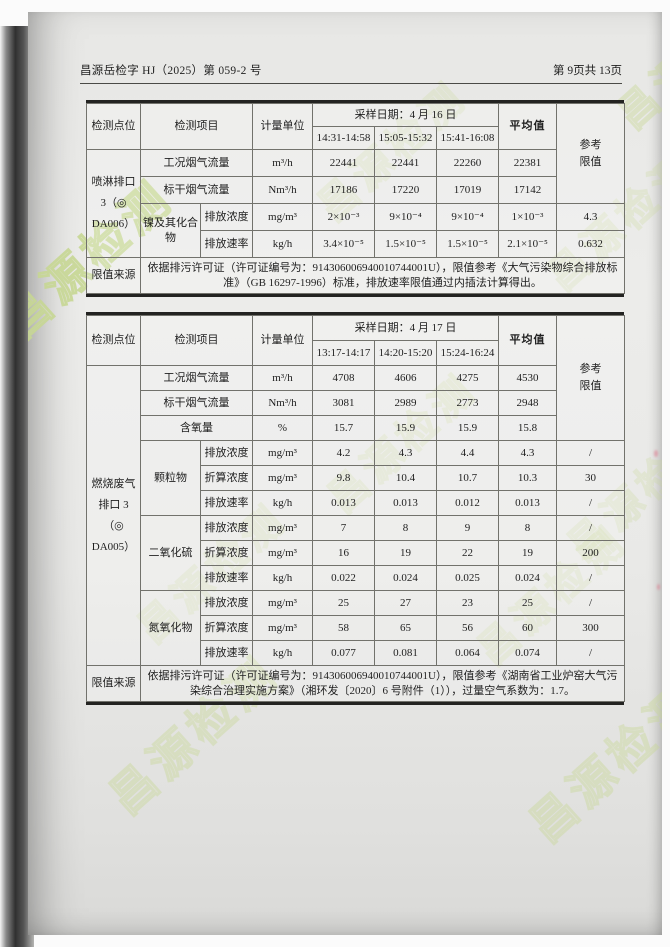  I want to click on t2-point-line1: 燃烧废气, so click(113, 483).